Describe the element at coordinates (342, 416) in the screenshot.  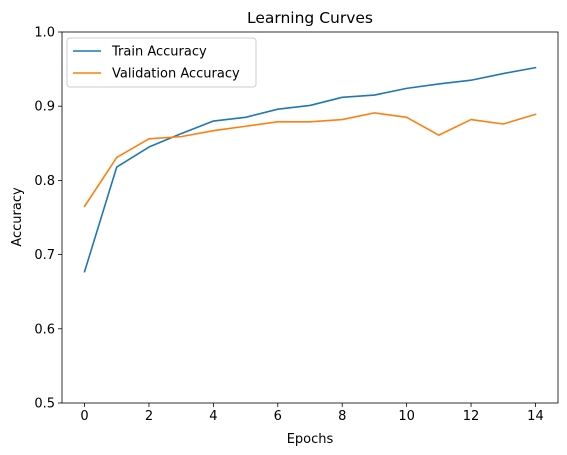
I see `x-tick-label: 8` at that location.